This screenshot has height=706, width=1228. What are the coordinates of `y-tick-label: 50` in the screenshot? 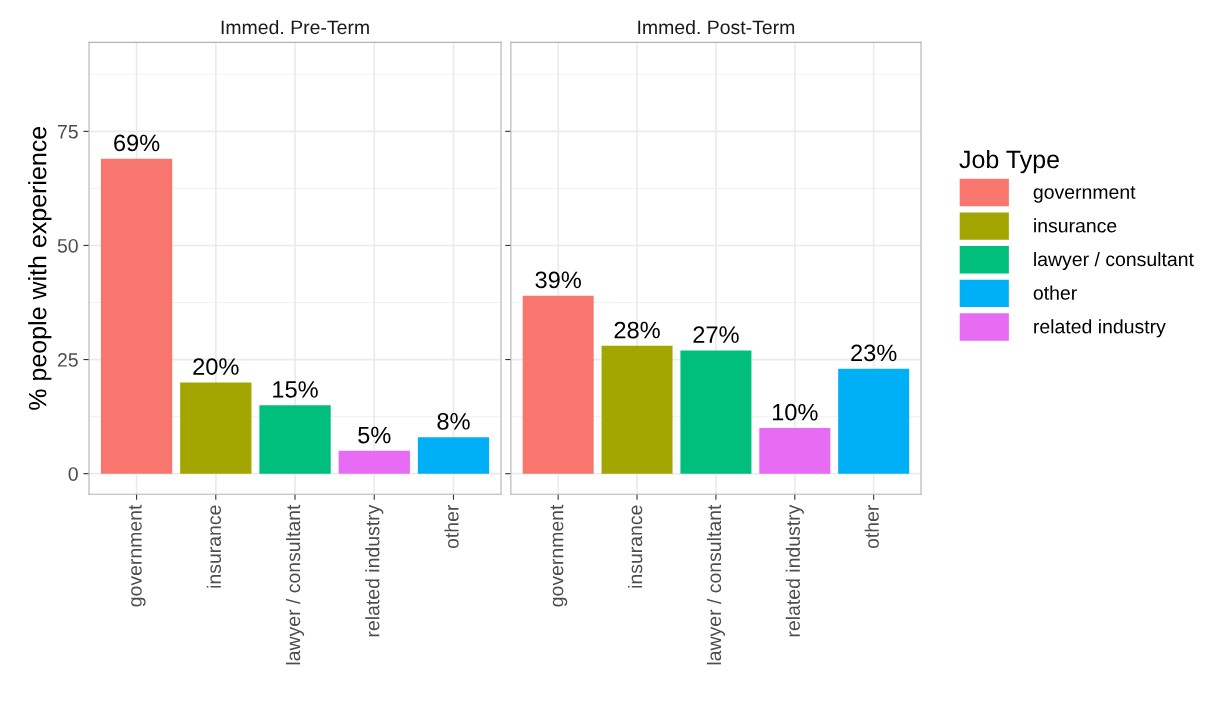 It's located at (67, 245).